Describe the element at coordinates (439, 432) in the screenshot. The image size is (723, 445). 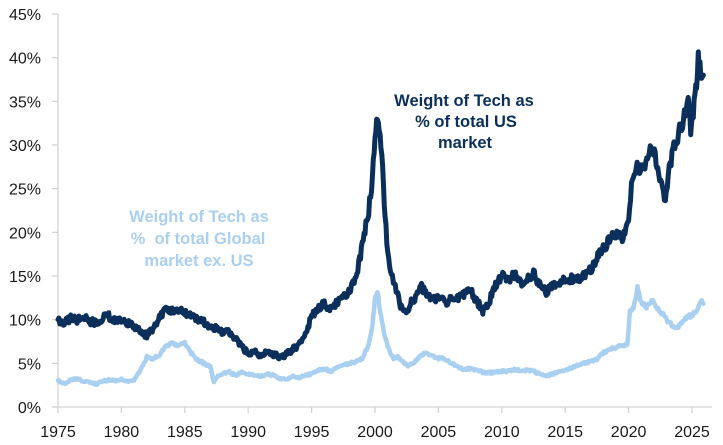
I see `x-tick-label: 2005` at that location.